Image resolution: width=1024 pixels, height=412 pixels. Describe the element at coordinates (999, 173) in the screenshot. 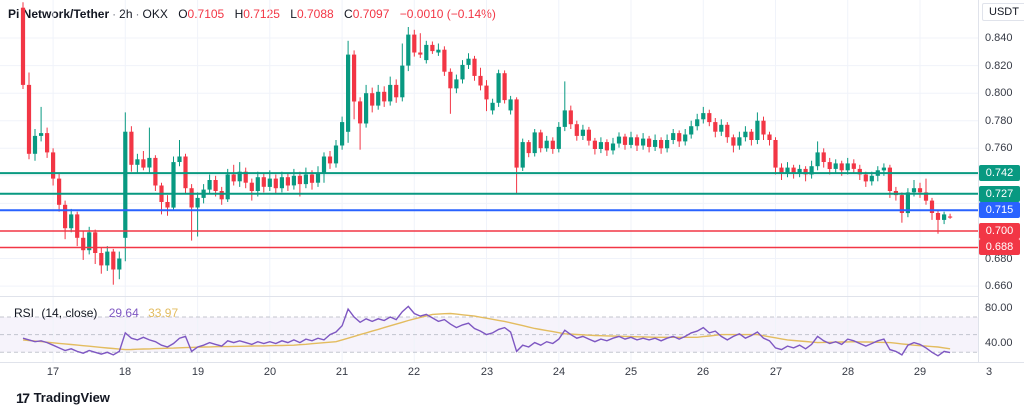

I see `price-level-badge: 0.742` at that location.